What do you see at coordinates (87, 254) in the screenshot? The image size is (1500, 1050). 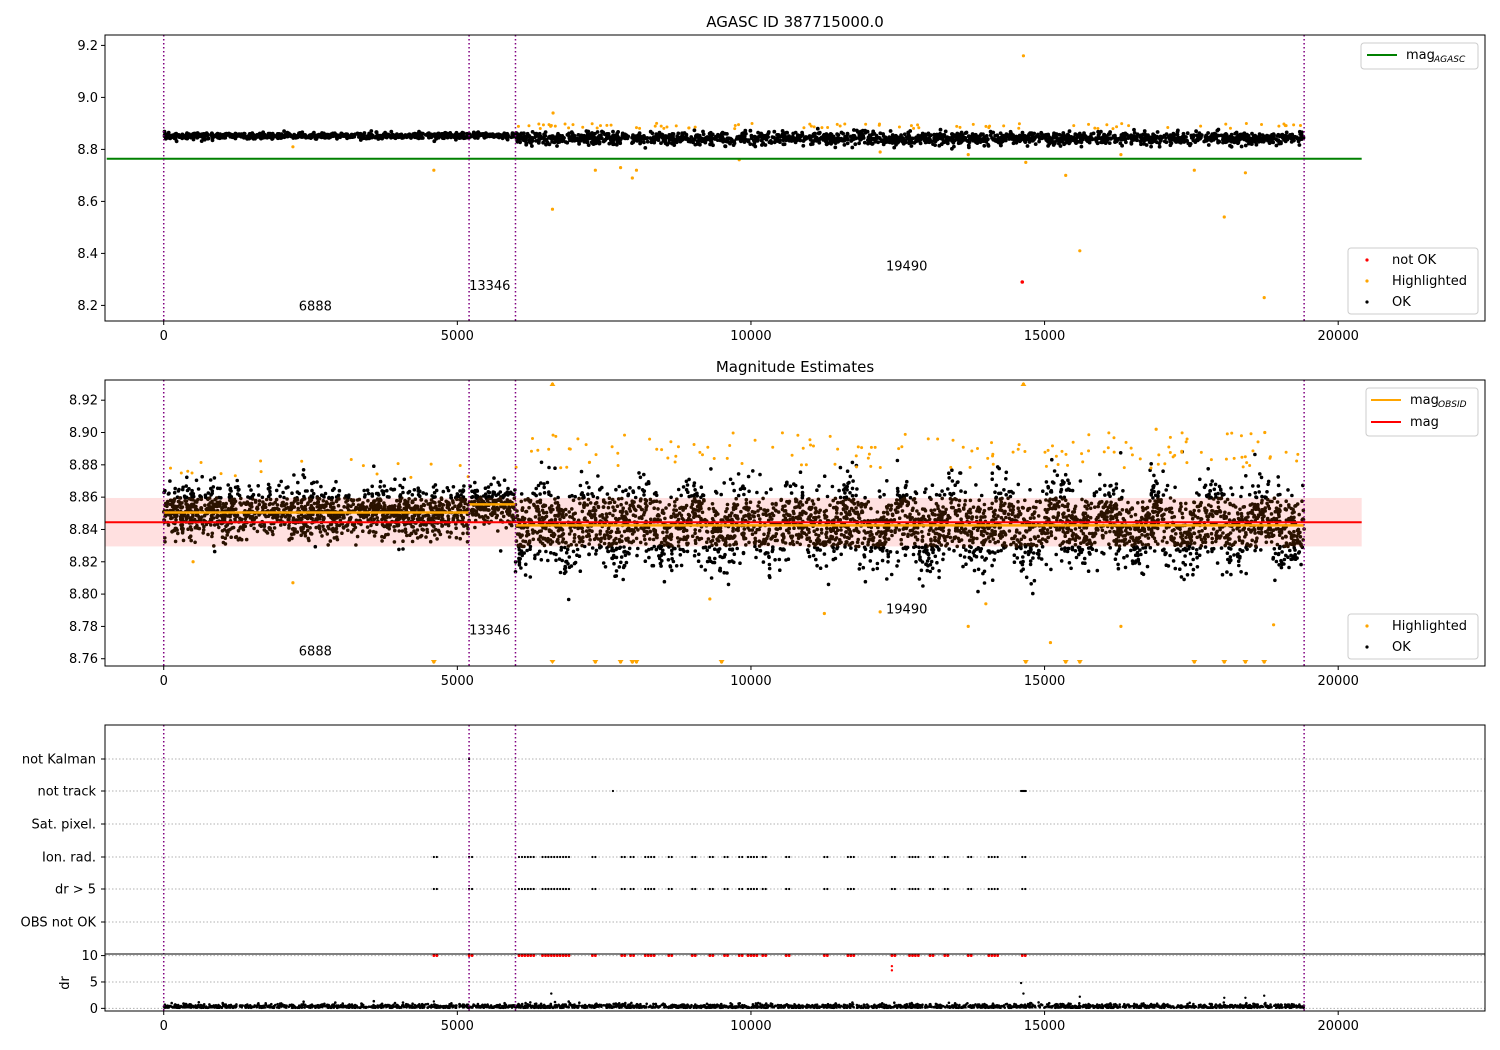 I see `y-tick-label: 8.4` at bounding box center [87, 254].